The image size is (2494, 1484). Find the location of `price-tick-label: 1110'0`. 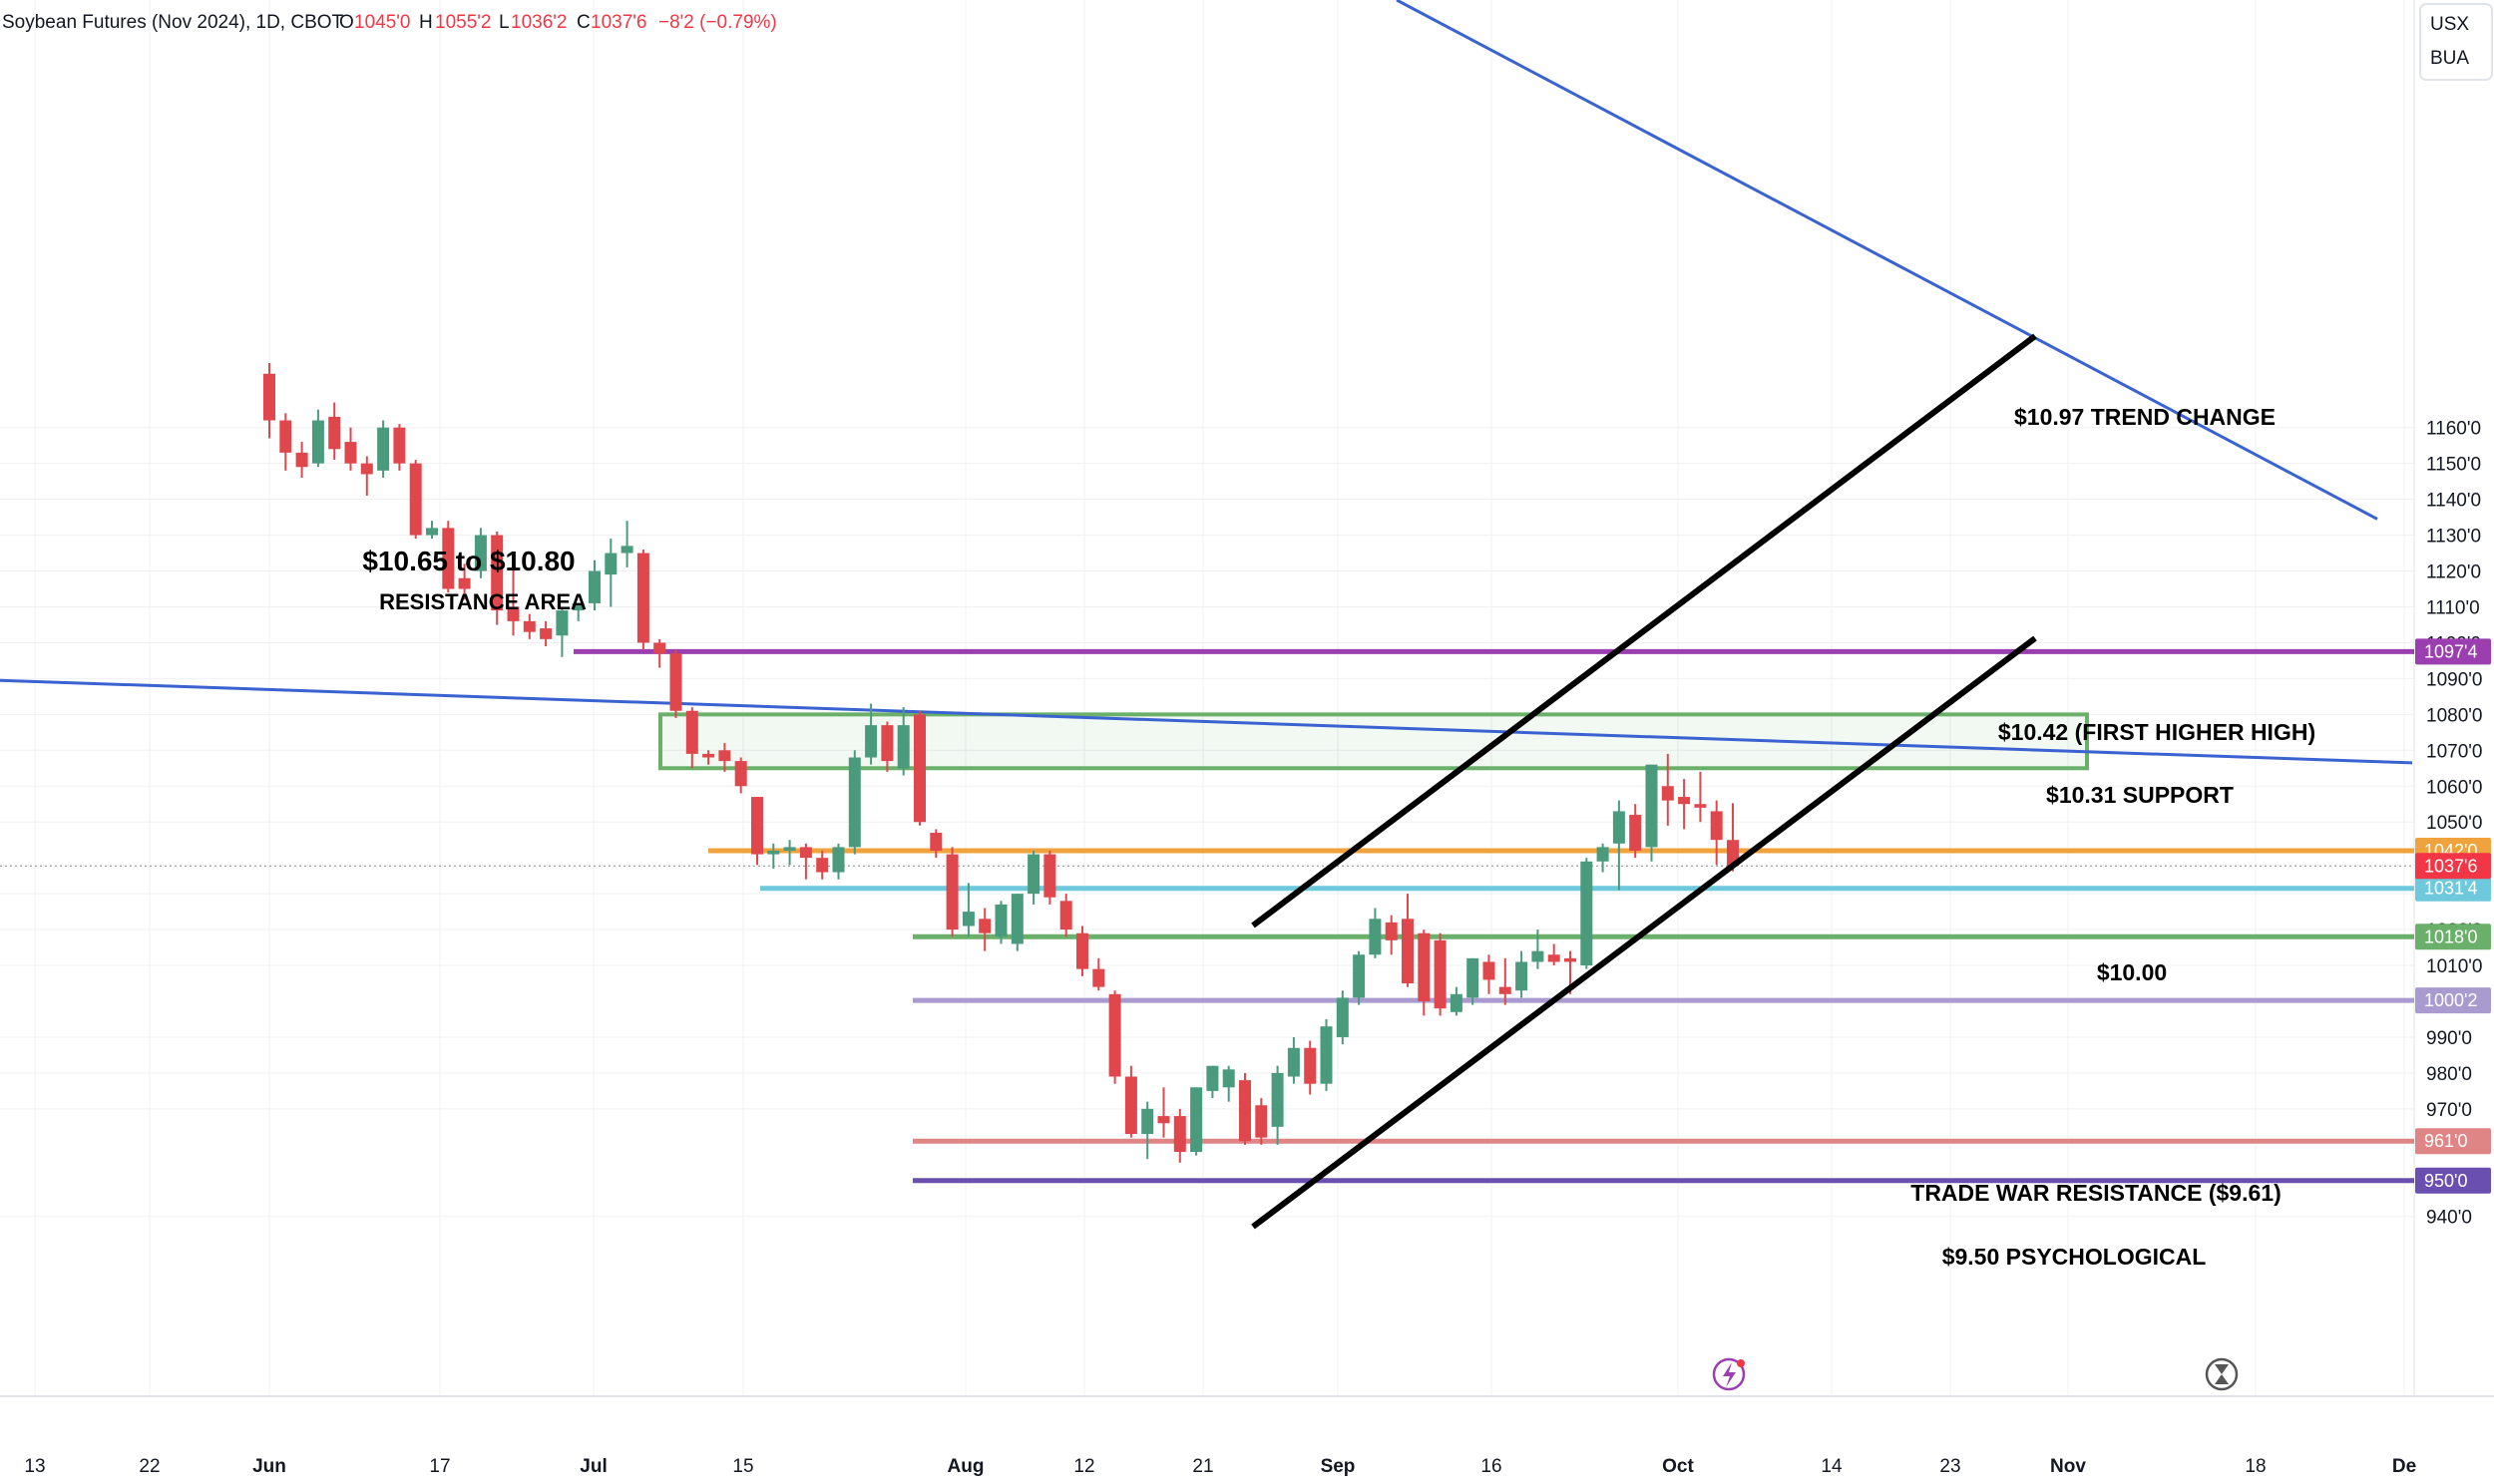

price-tick-label: 1110'0 is located at coordinates (2453, 607).